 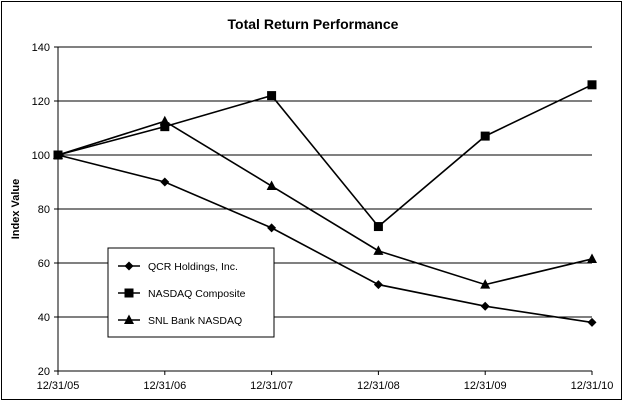 What do you see at coordinates (485, 386) in the screenshot?
I see `x-tick-label-4: 12/31/09` at bounding box center [485, 386].